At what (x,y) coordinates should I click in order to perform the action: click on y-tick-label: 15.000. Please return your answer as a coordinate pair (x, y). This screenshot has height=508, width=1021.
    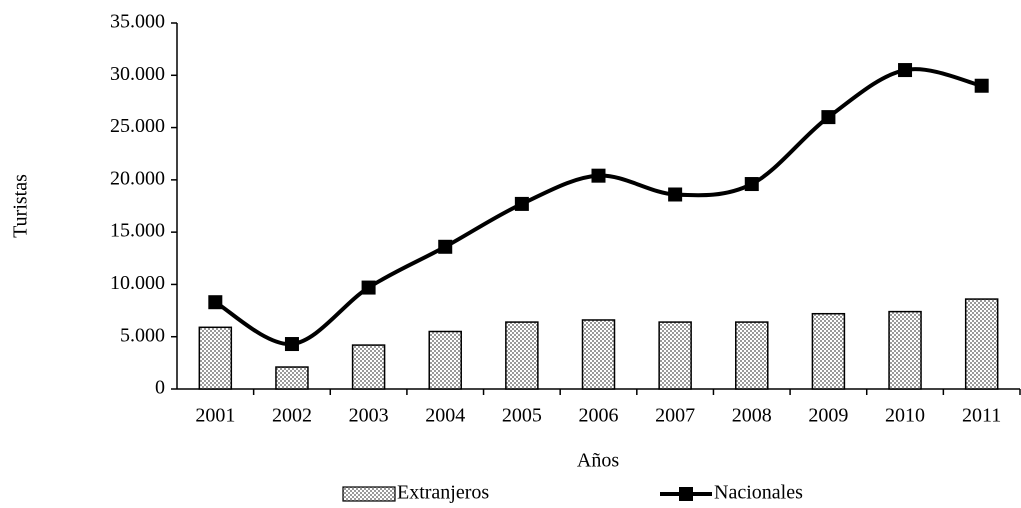
    Looking at the image, I should click on (137, 231).